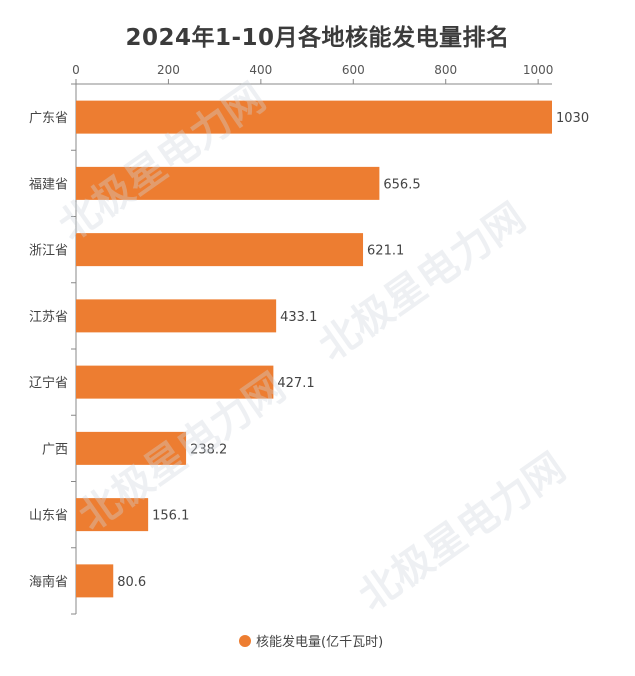 This screenshot has width=635, height=676. What do you see at coordinates (48, 582) in the screenshot?
I see `y-category-label: 海南省` at bounding box center [48, 582].